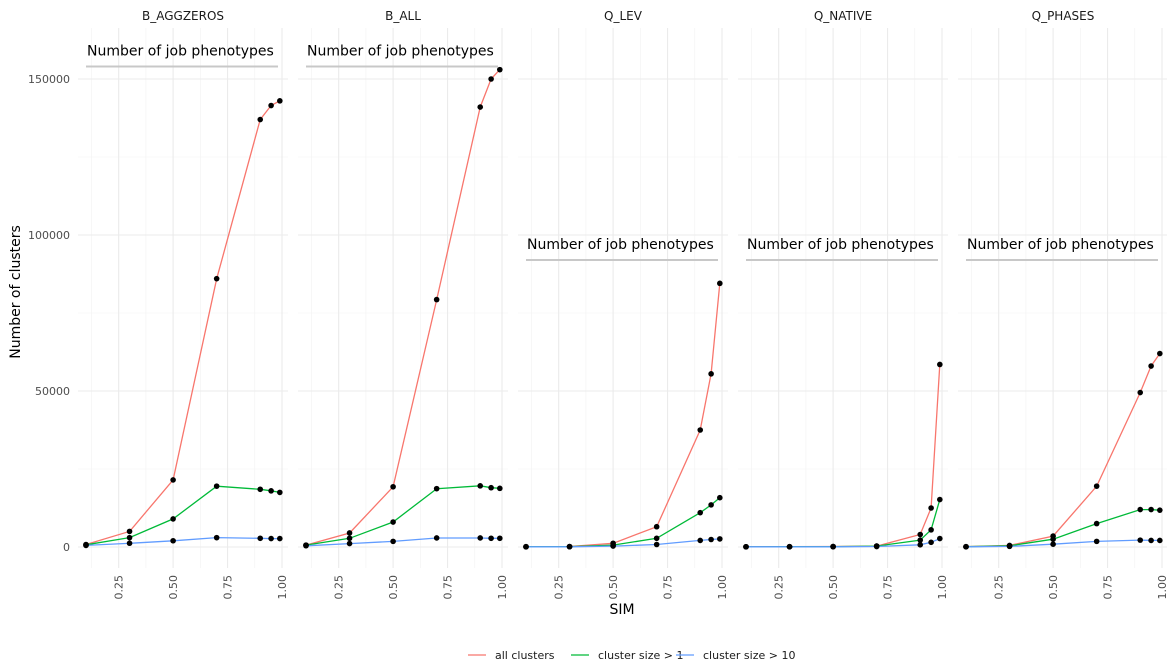 The height and width of the screenshot is (665, 1167). Describe the element at coordinates (49, 235) in the screenshot. I see `y-tick-label: 100000` at that location.